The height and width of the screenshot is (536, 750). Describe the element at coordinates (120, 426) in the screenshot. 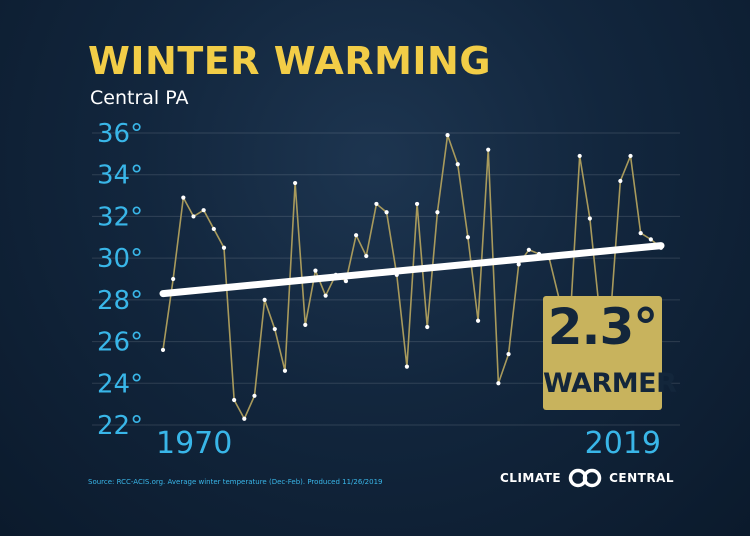

I see `y-tick-label: 22°` at that location.